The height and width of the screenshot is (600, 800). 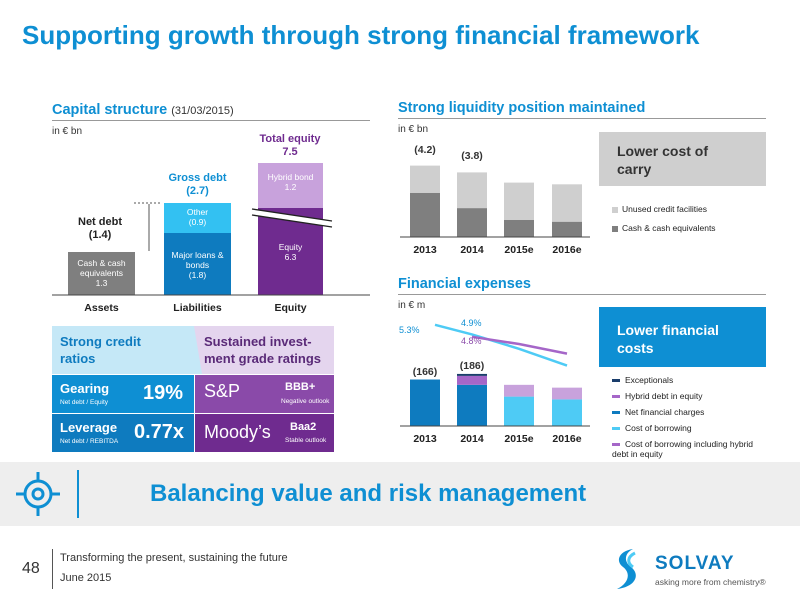 What do you see at coordinates (518, 439) in the screenshot?
I see `expenses-tick-2015e: 2015e` at bounding box center [518, 439].